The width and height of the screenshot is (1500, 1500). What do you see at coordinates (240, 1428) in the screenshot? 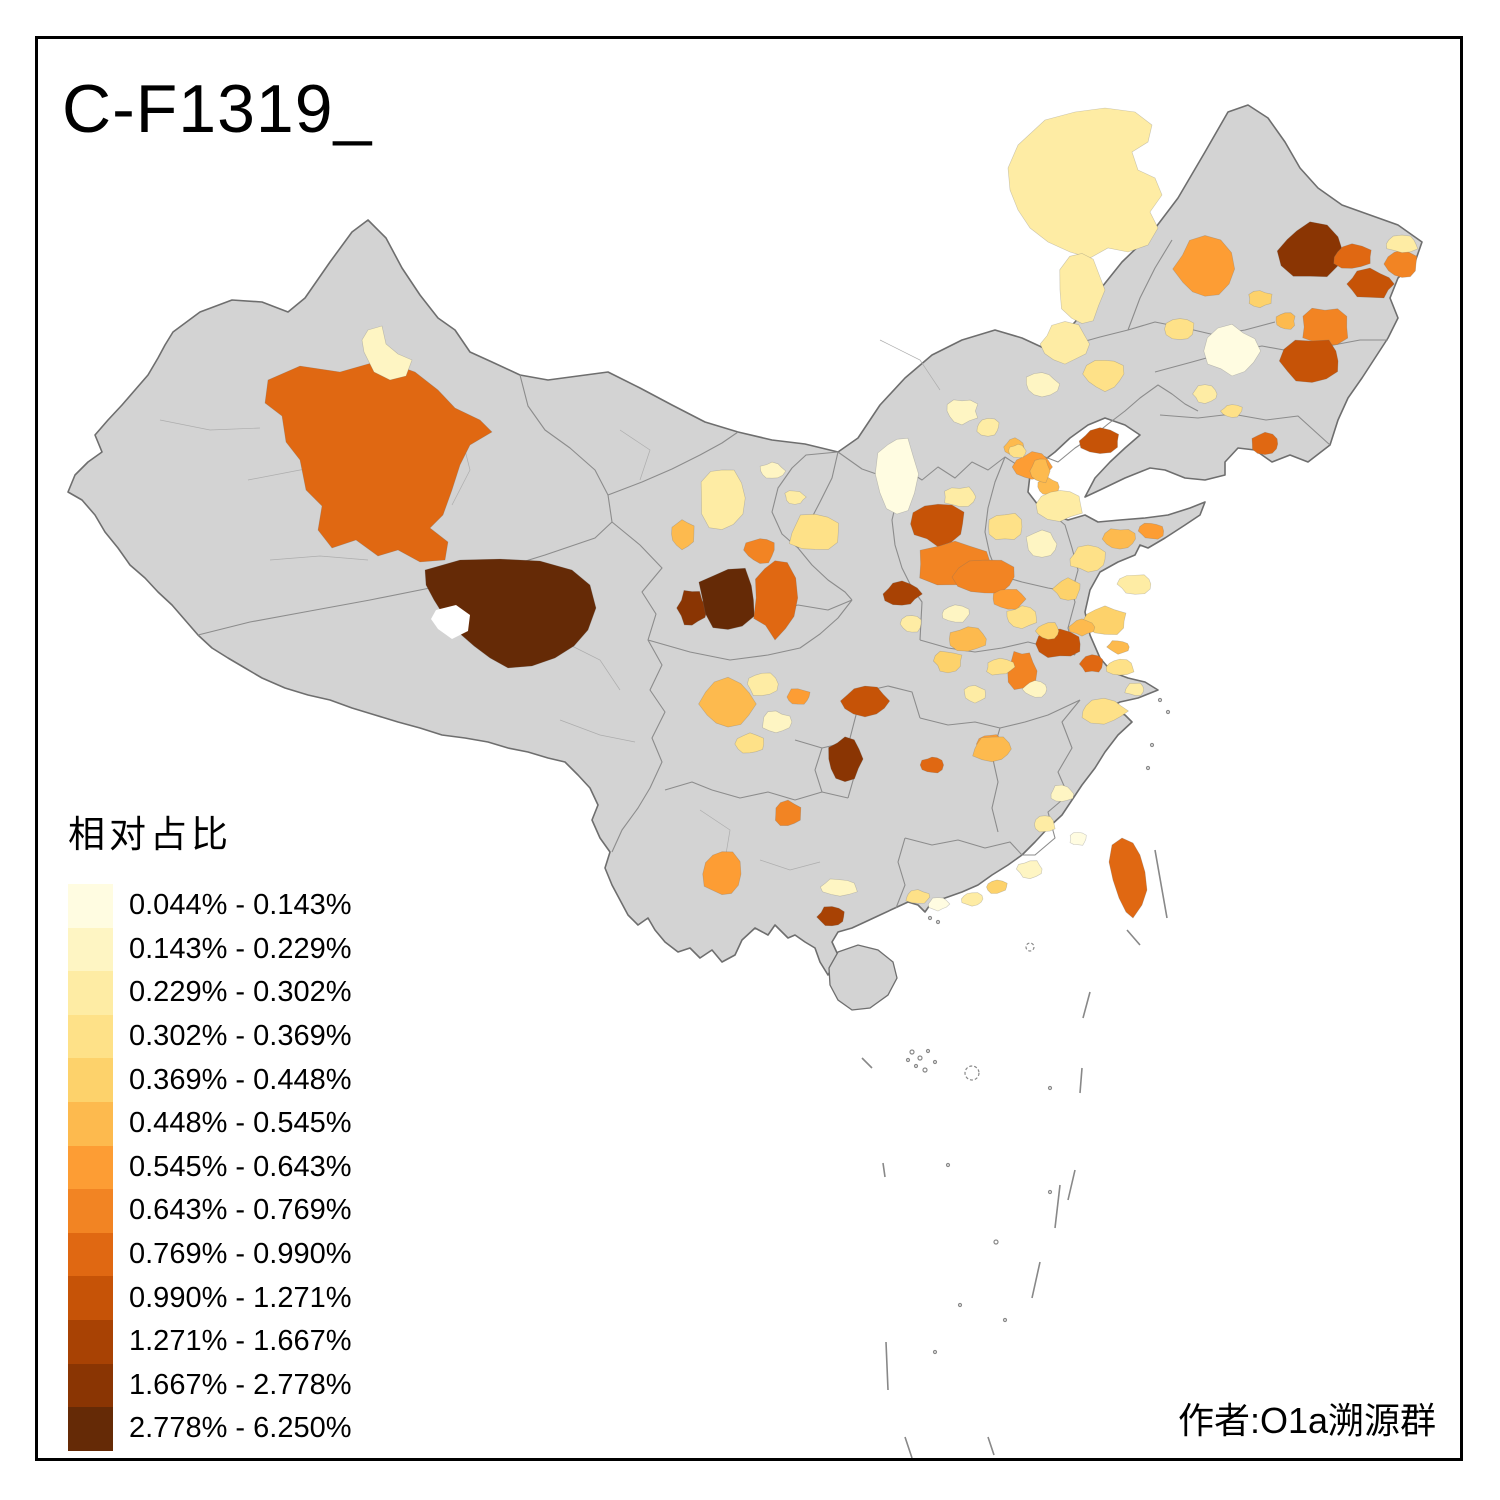
I see `legend-range-label: 2.778% - 6.250%` at bounding box center [240, 1428].